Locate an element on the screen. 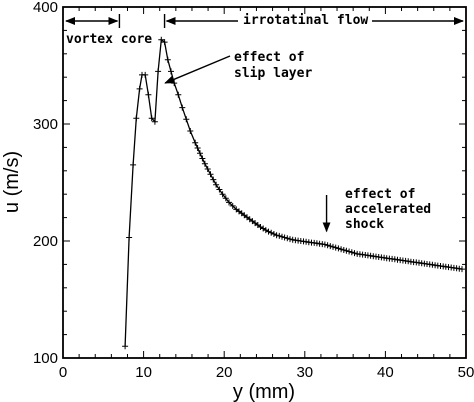  x-tick-label: 50 is located at coordinates (466, 372).